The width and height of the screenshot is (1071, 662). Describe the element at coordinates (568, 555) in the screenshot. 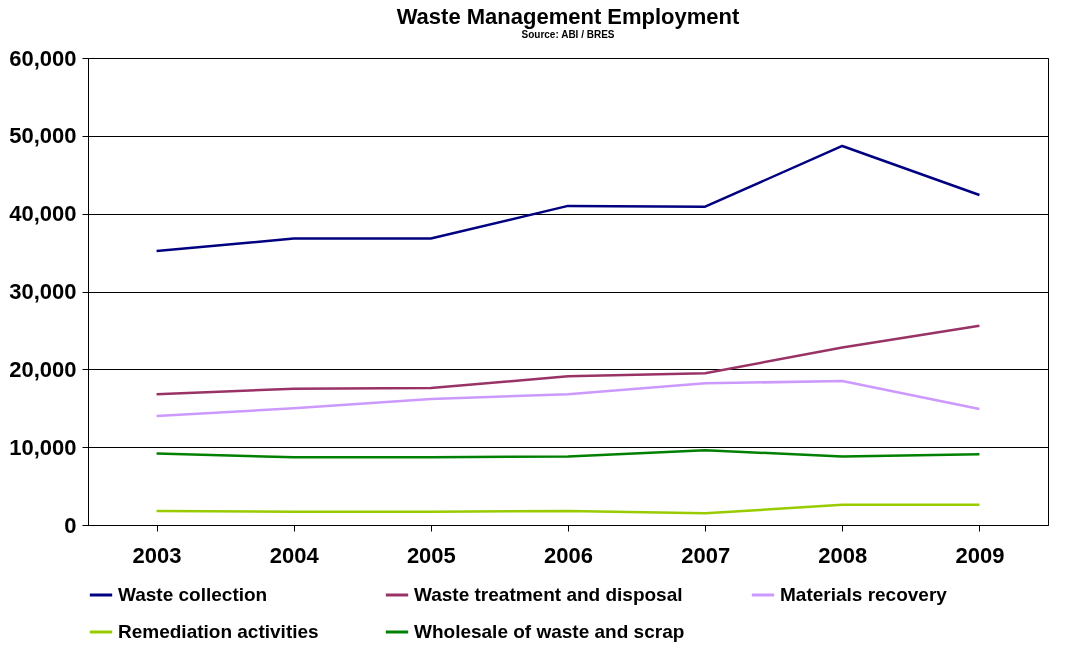

I see `x-tick-label: 2006` at that location.